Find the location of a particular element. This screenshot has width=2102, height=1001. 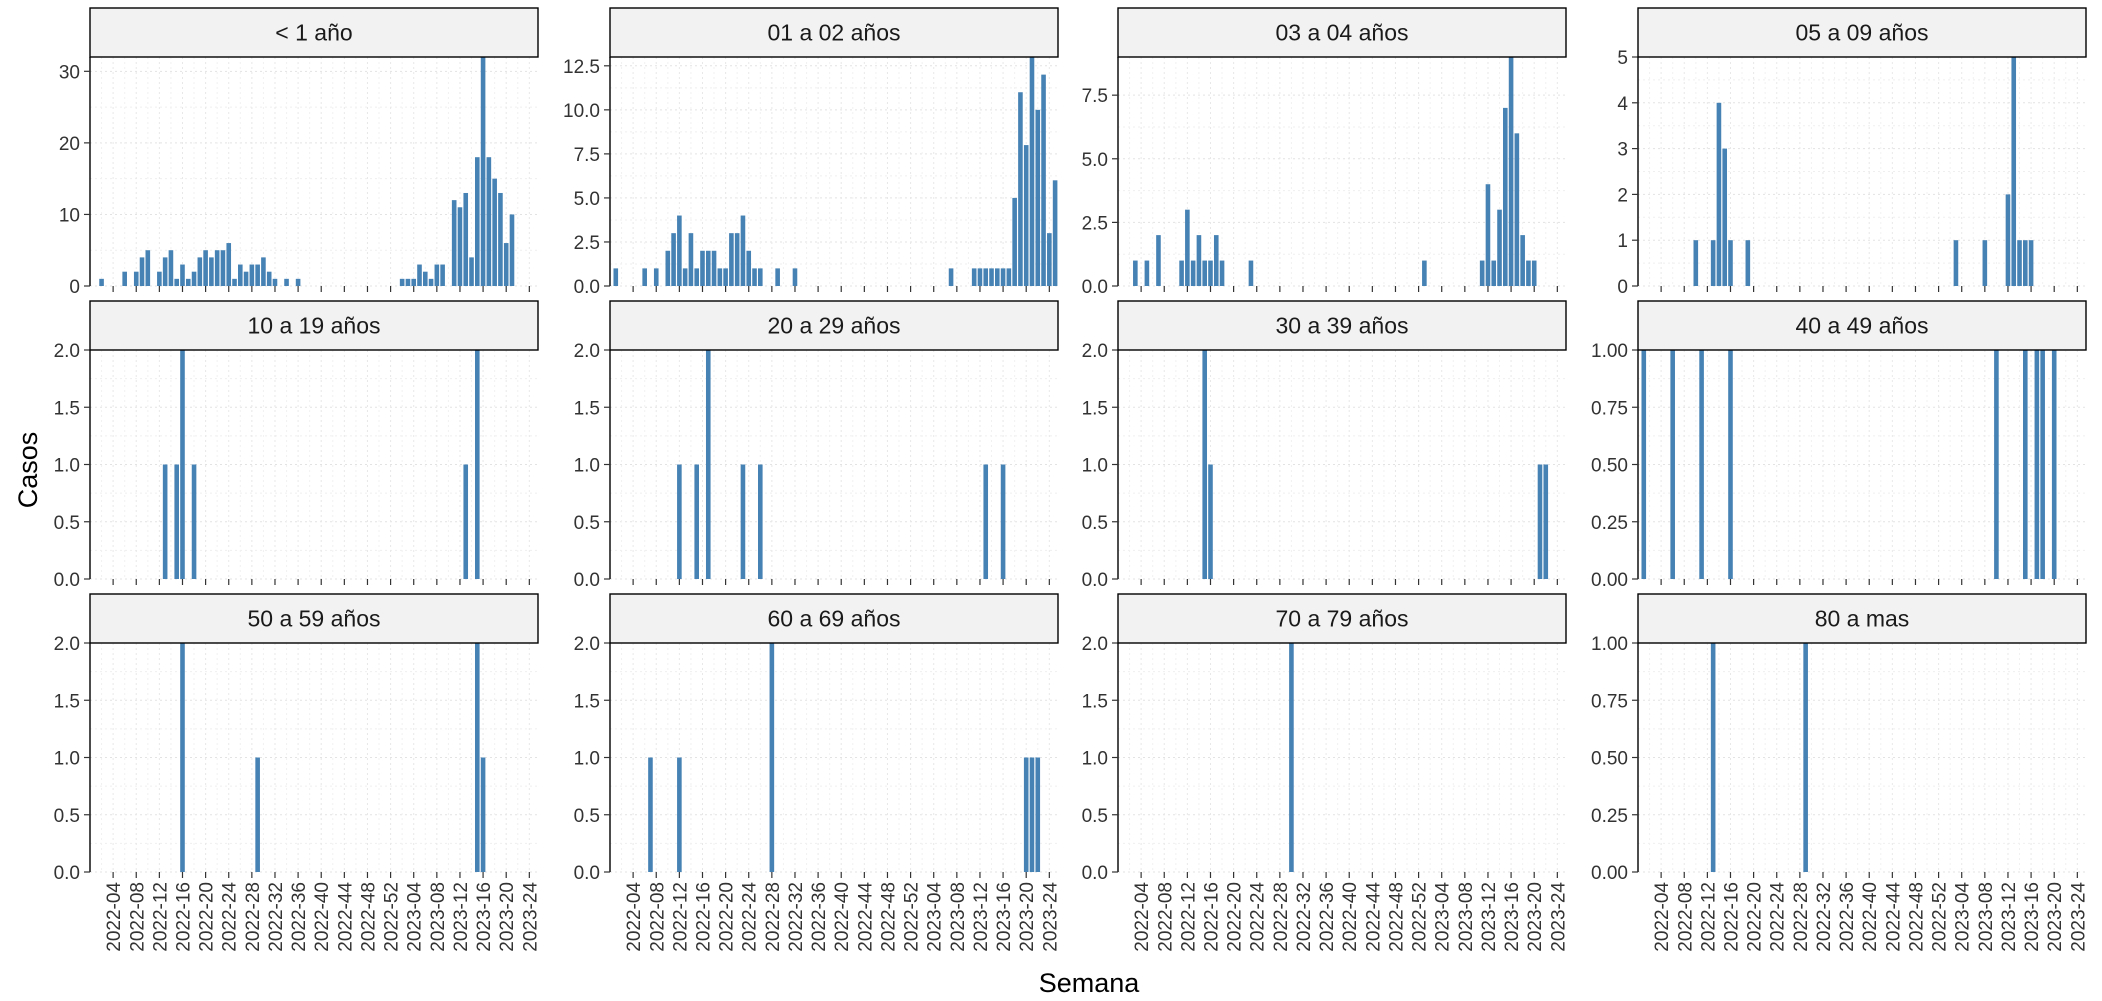

x-tick-label: 2022-40 is located at coordinates (1350, 917).